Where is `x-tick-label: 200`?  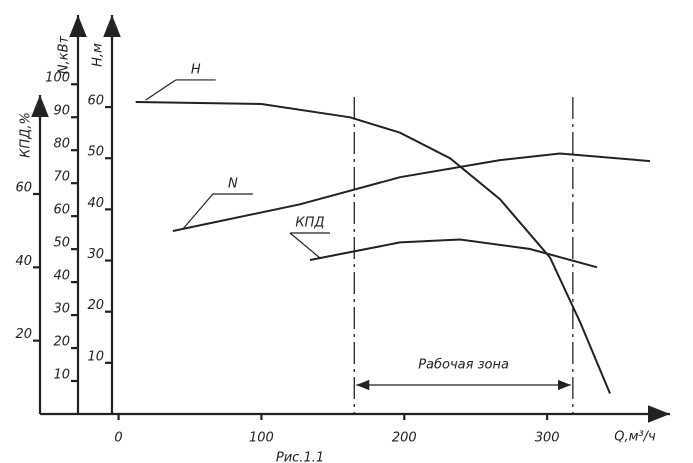
x-tick-label: 200 is located at coordinates (404, 438).